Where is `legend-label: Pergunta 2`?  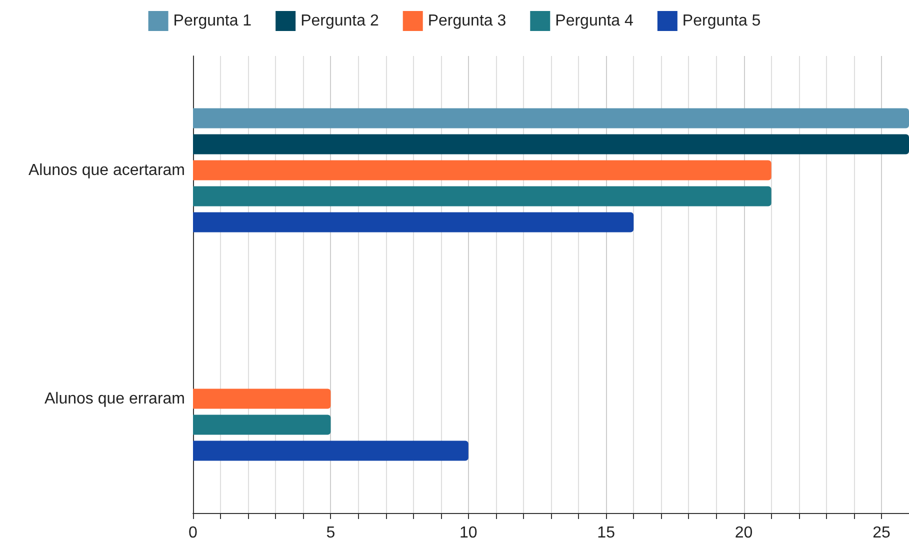
legend-label: Pergunta 2 is located at coordinates (339, 21).